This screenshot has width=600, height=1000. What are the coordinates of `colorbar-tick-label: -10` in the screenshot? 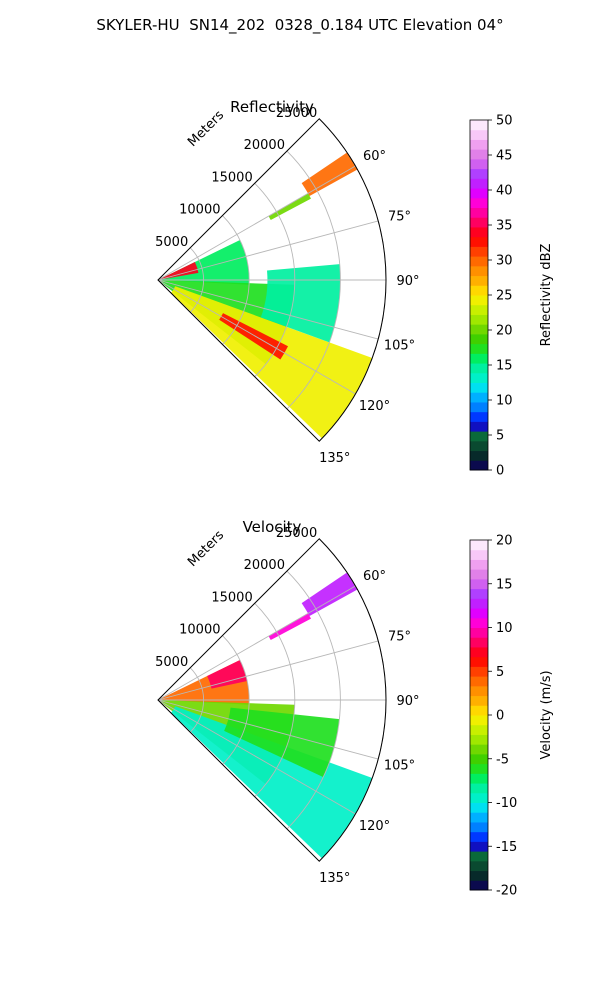 It's located at (506, 803).